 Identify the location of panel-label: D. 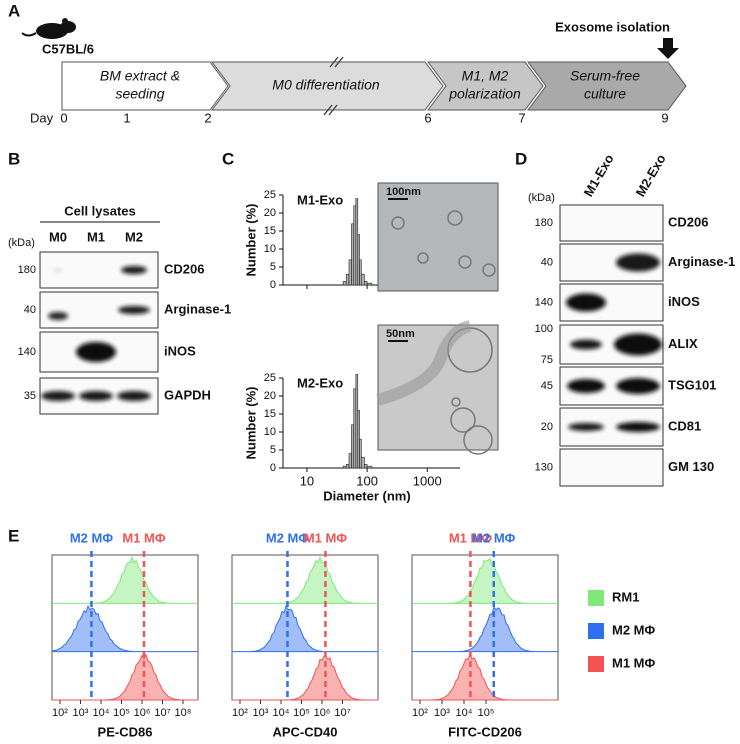
(521, 158).